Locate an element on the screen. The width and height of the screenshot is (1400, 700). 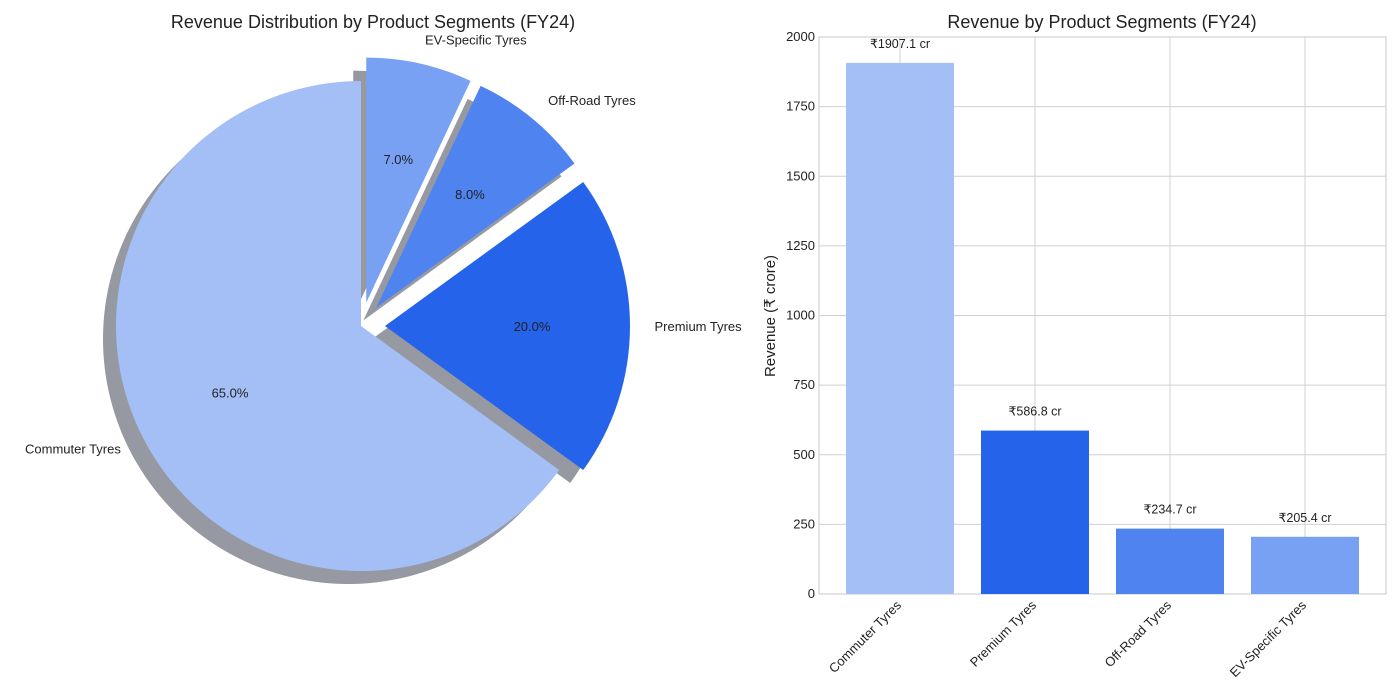
pie-slice-premium-tyres is located at coordinates (507, 326).